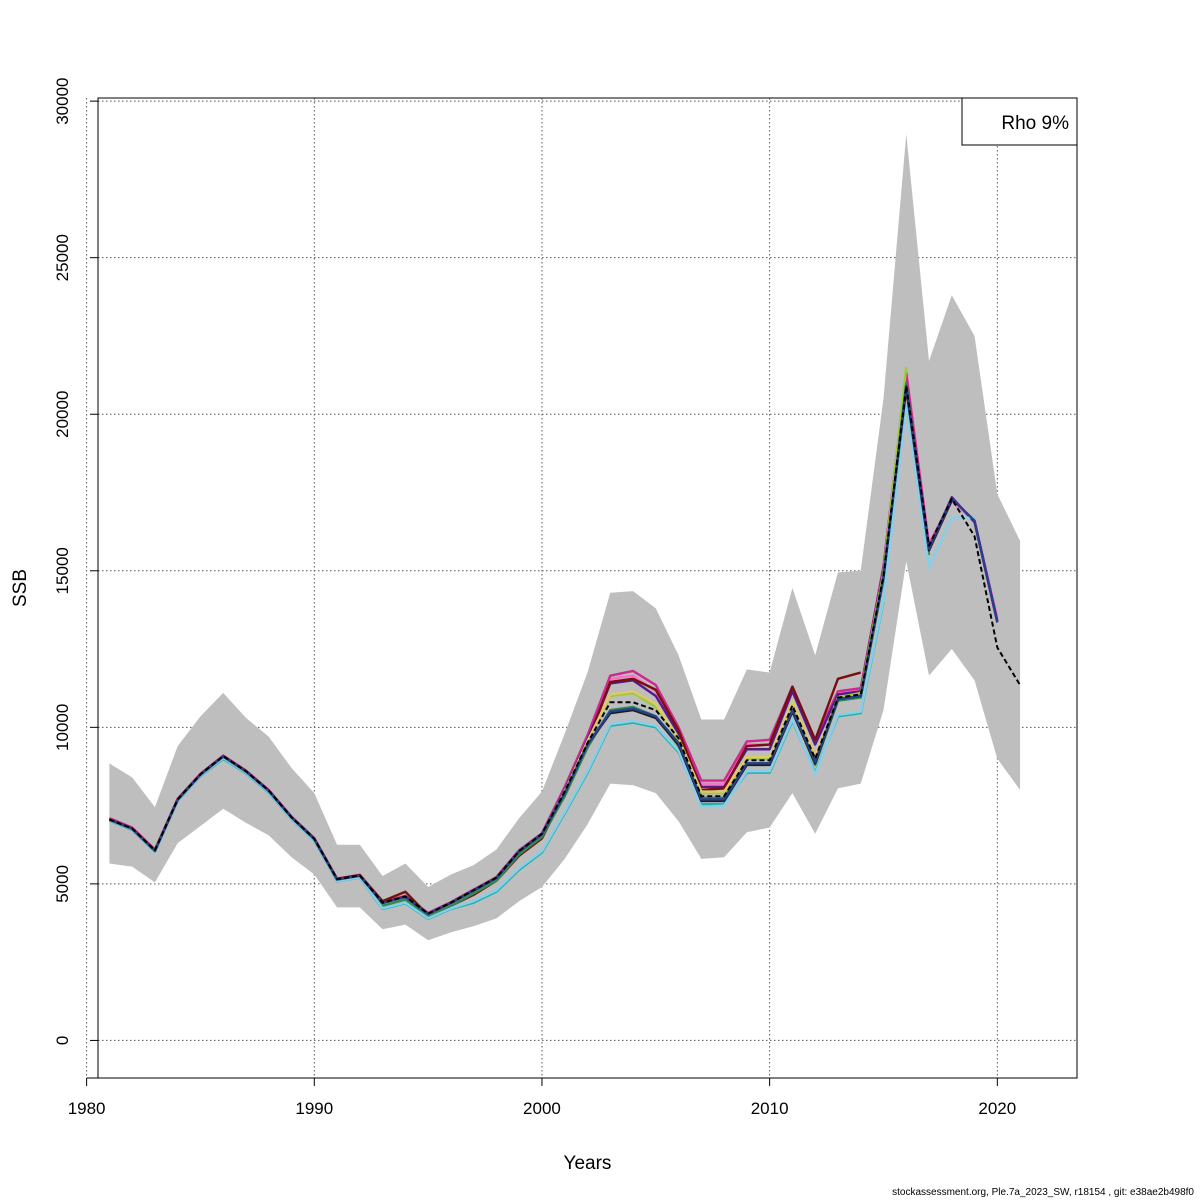 The image size is (1200, 1200). What do you see at coordinates (542, 1108) in the screenshot?
I see `x-tick-label: 2000` at bounding box center [542, 1108].